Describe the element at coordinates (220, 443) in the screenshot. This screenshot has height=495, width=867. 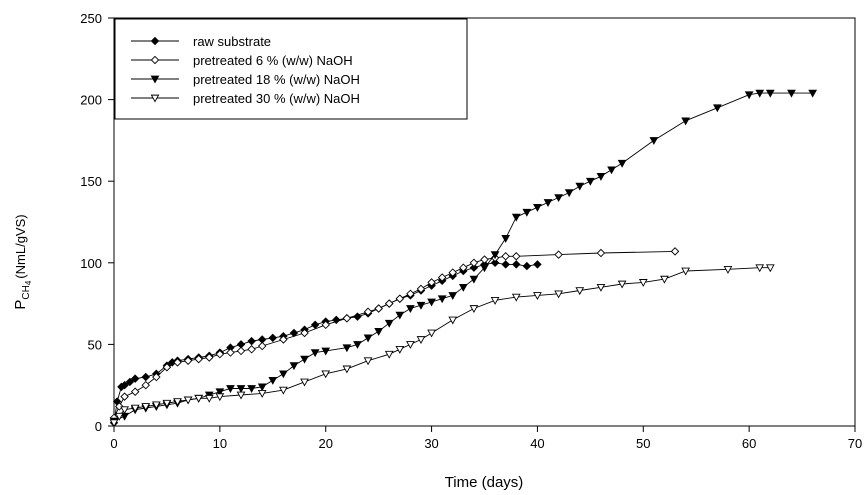
I see `x-tick-label: 10` at that location.